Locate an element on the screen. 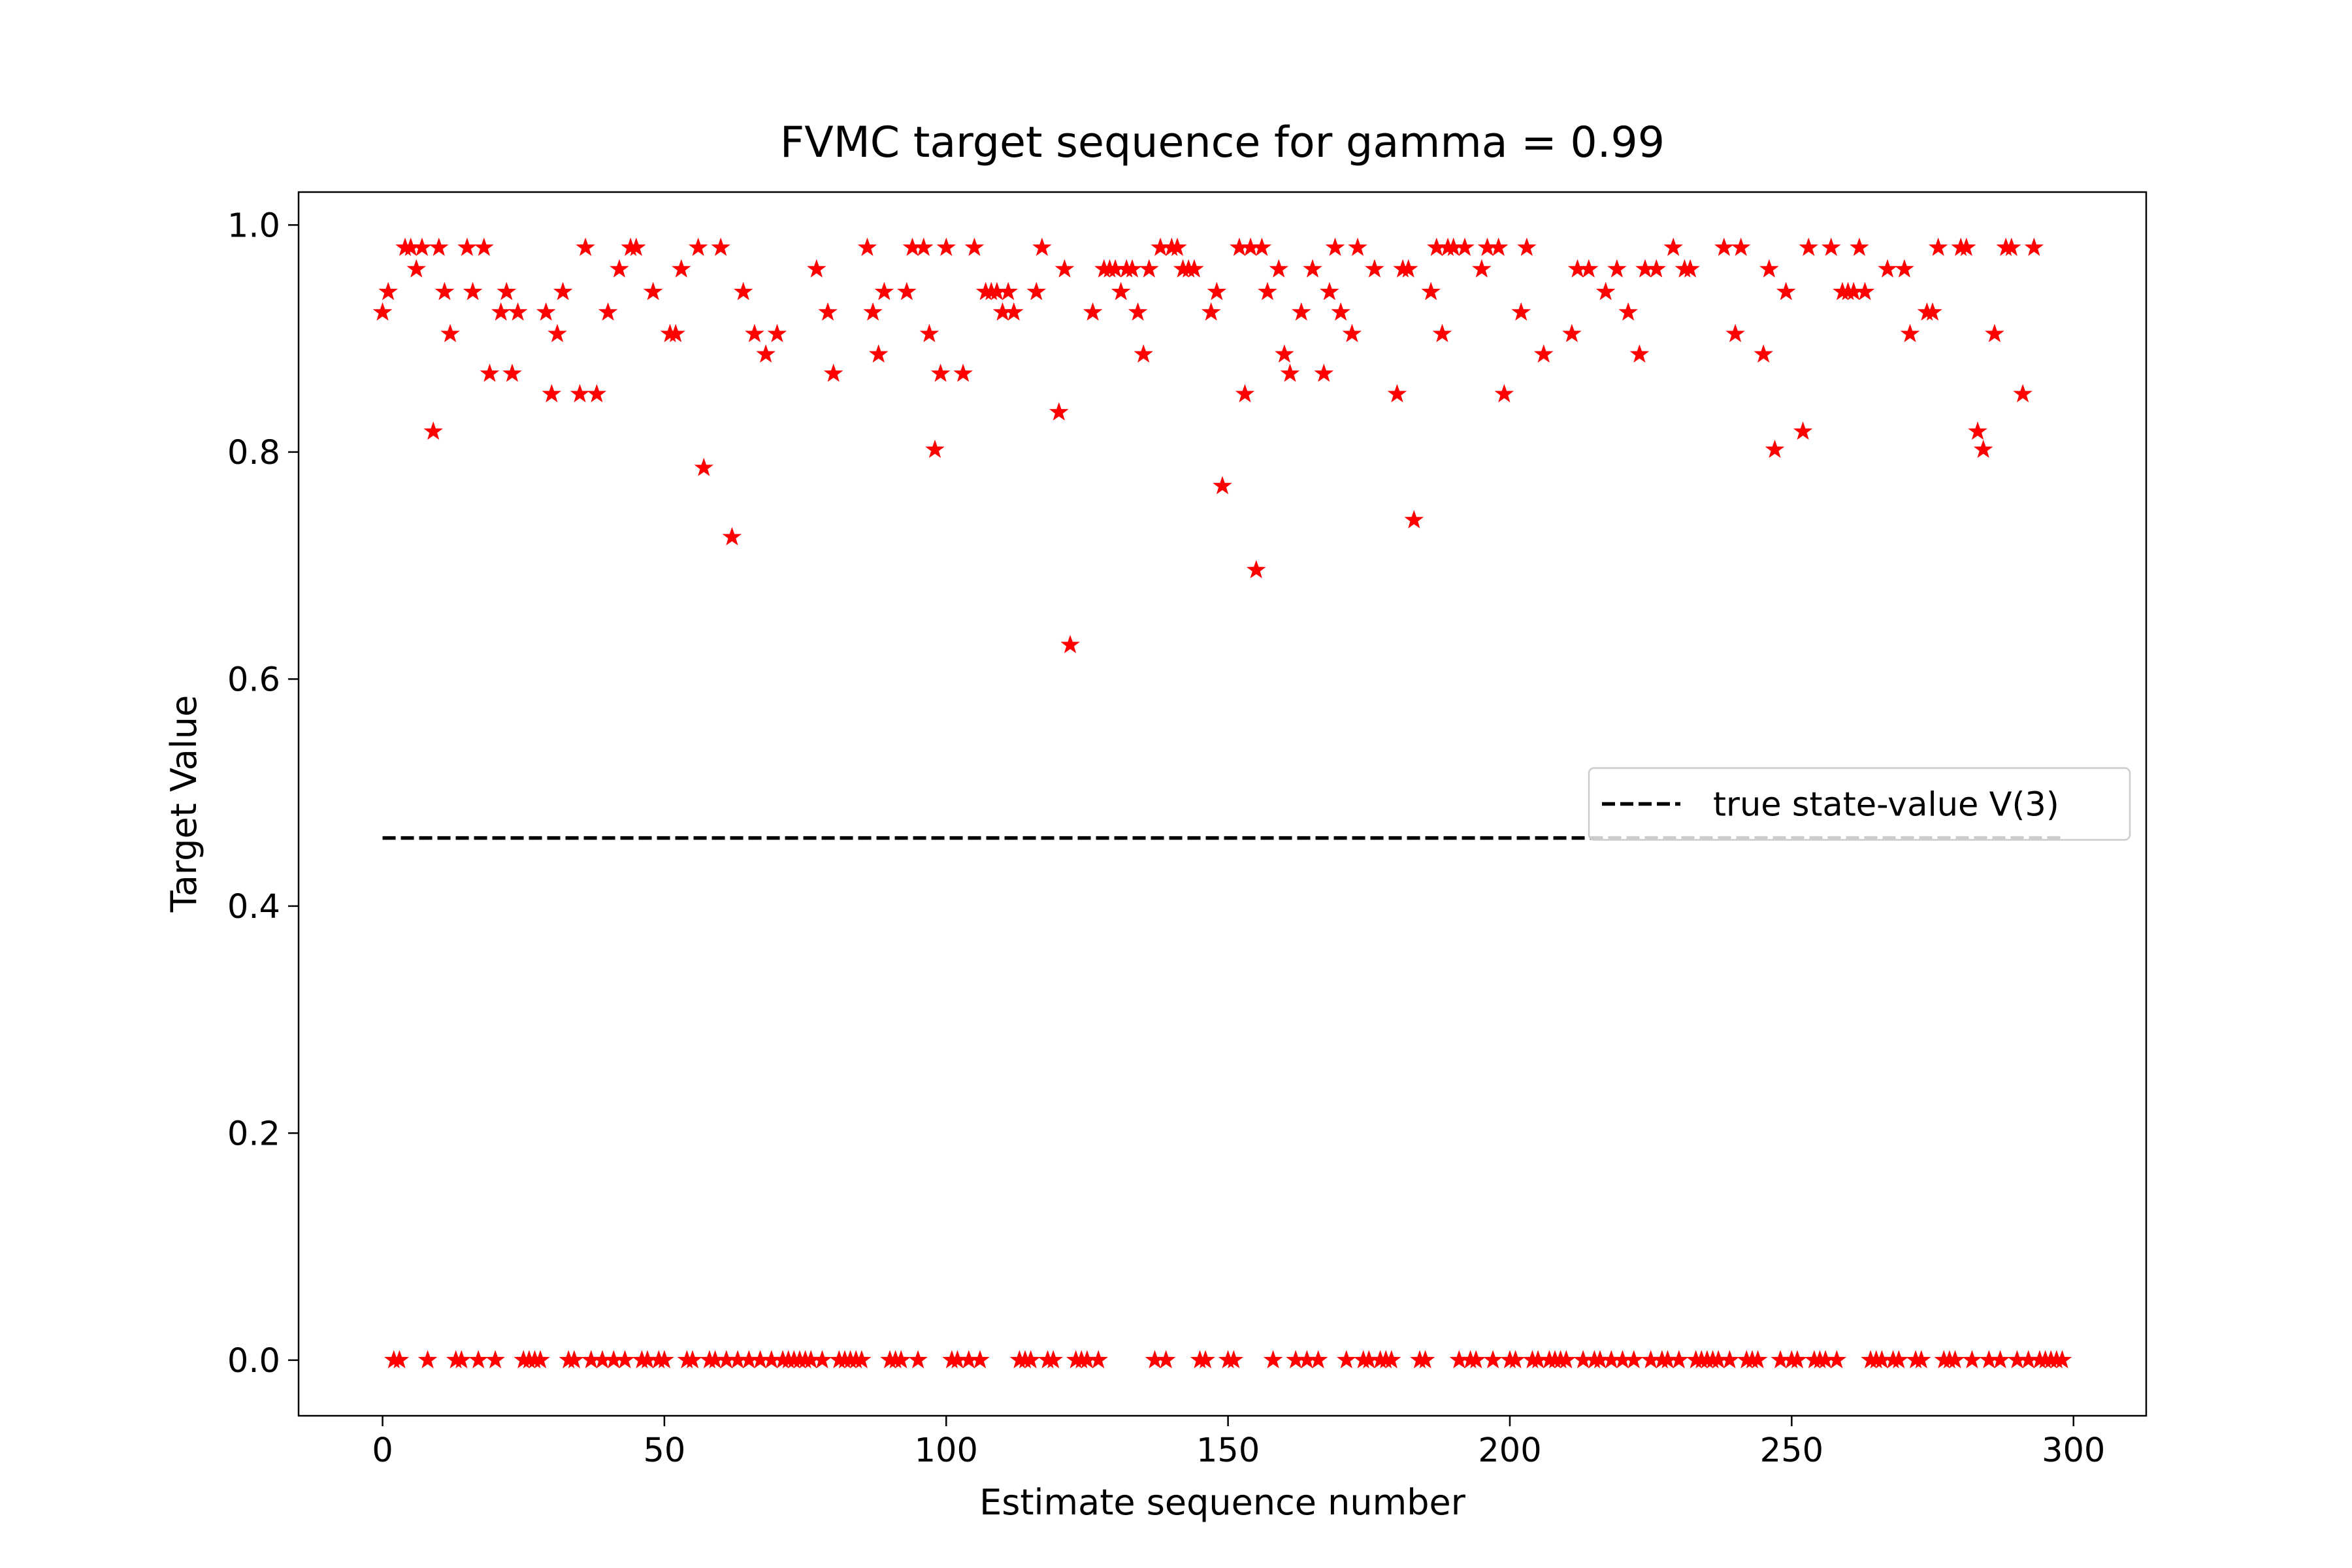  y-tick-label: 1.0 is located at coordinates (253, 225).